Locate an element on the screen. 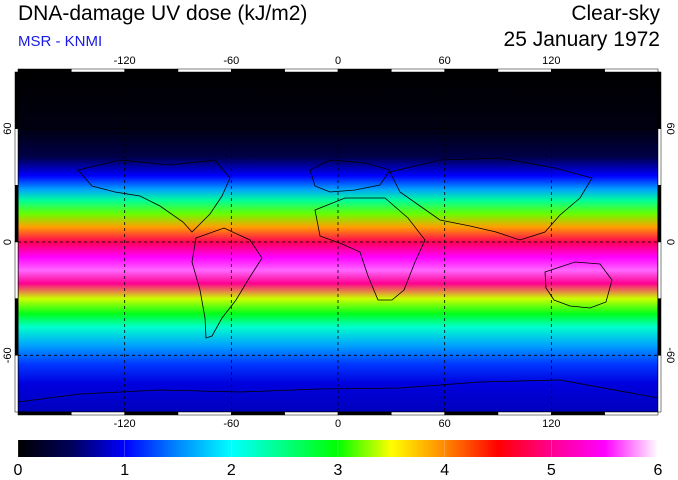 This screenshot has height=480, width=678. colorbar-tick-label: 6 is located at coordinates (658, 470).